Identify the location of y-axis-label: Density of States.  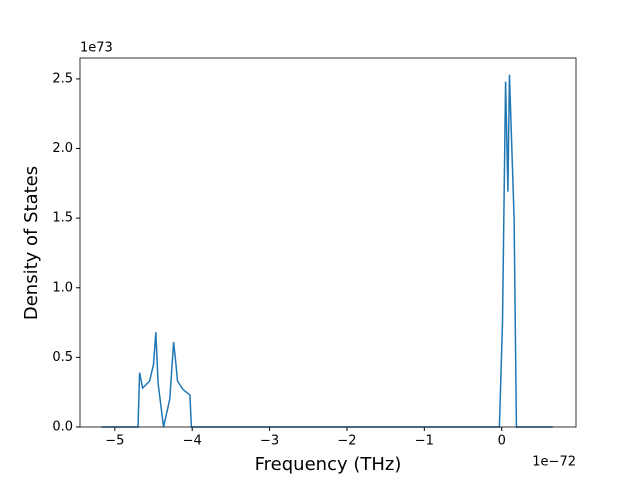
(31, 243).